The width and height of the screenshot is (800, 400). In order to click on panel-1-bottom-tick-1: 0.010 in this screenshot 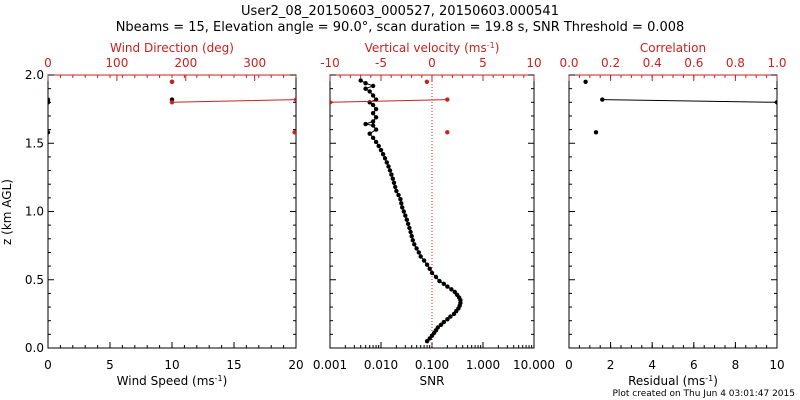, I will do `click(381, 365)`.